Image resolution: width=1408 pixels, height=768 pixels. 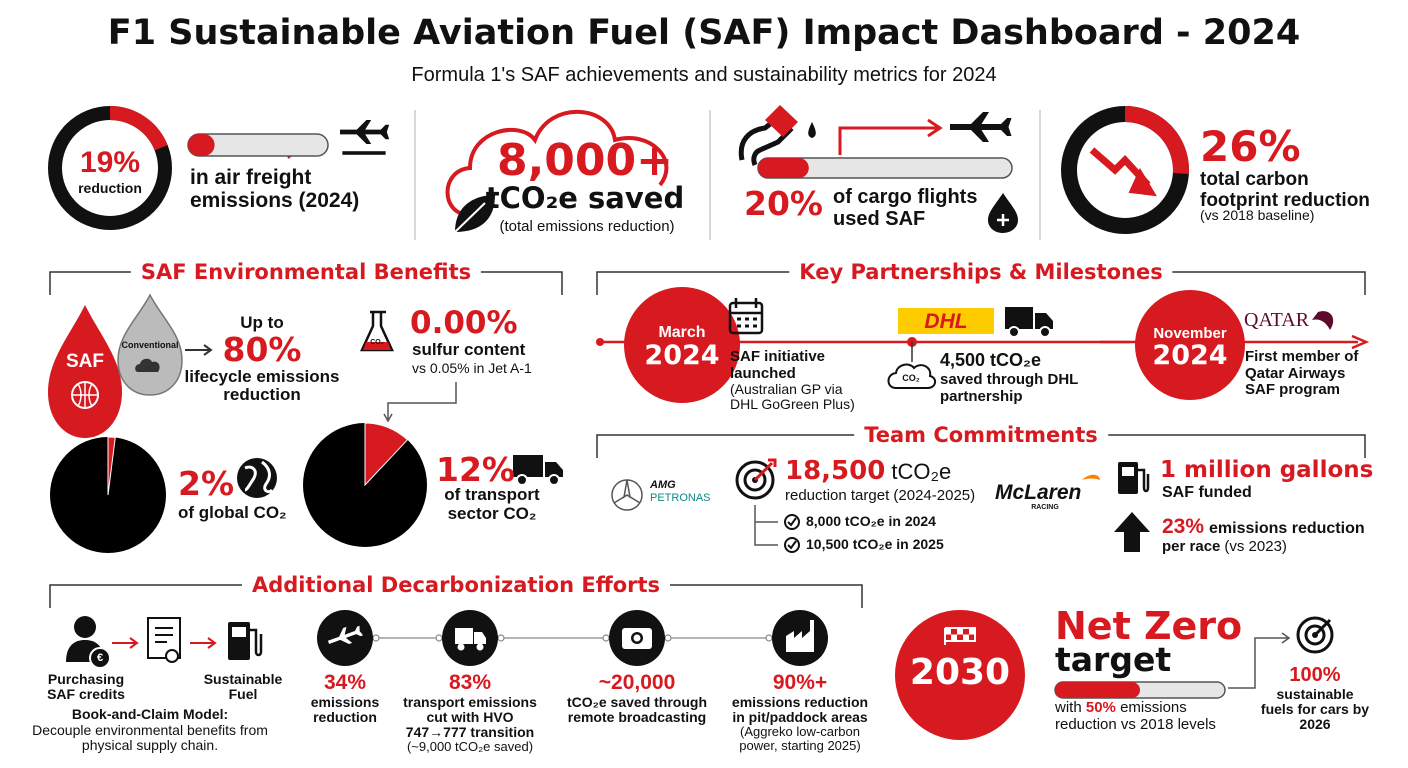 I want to click on conventional-drop, so click(x=150, y=344).